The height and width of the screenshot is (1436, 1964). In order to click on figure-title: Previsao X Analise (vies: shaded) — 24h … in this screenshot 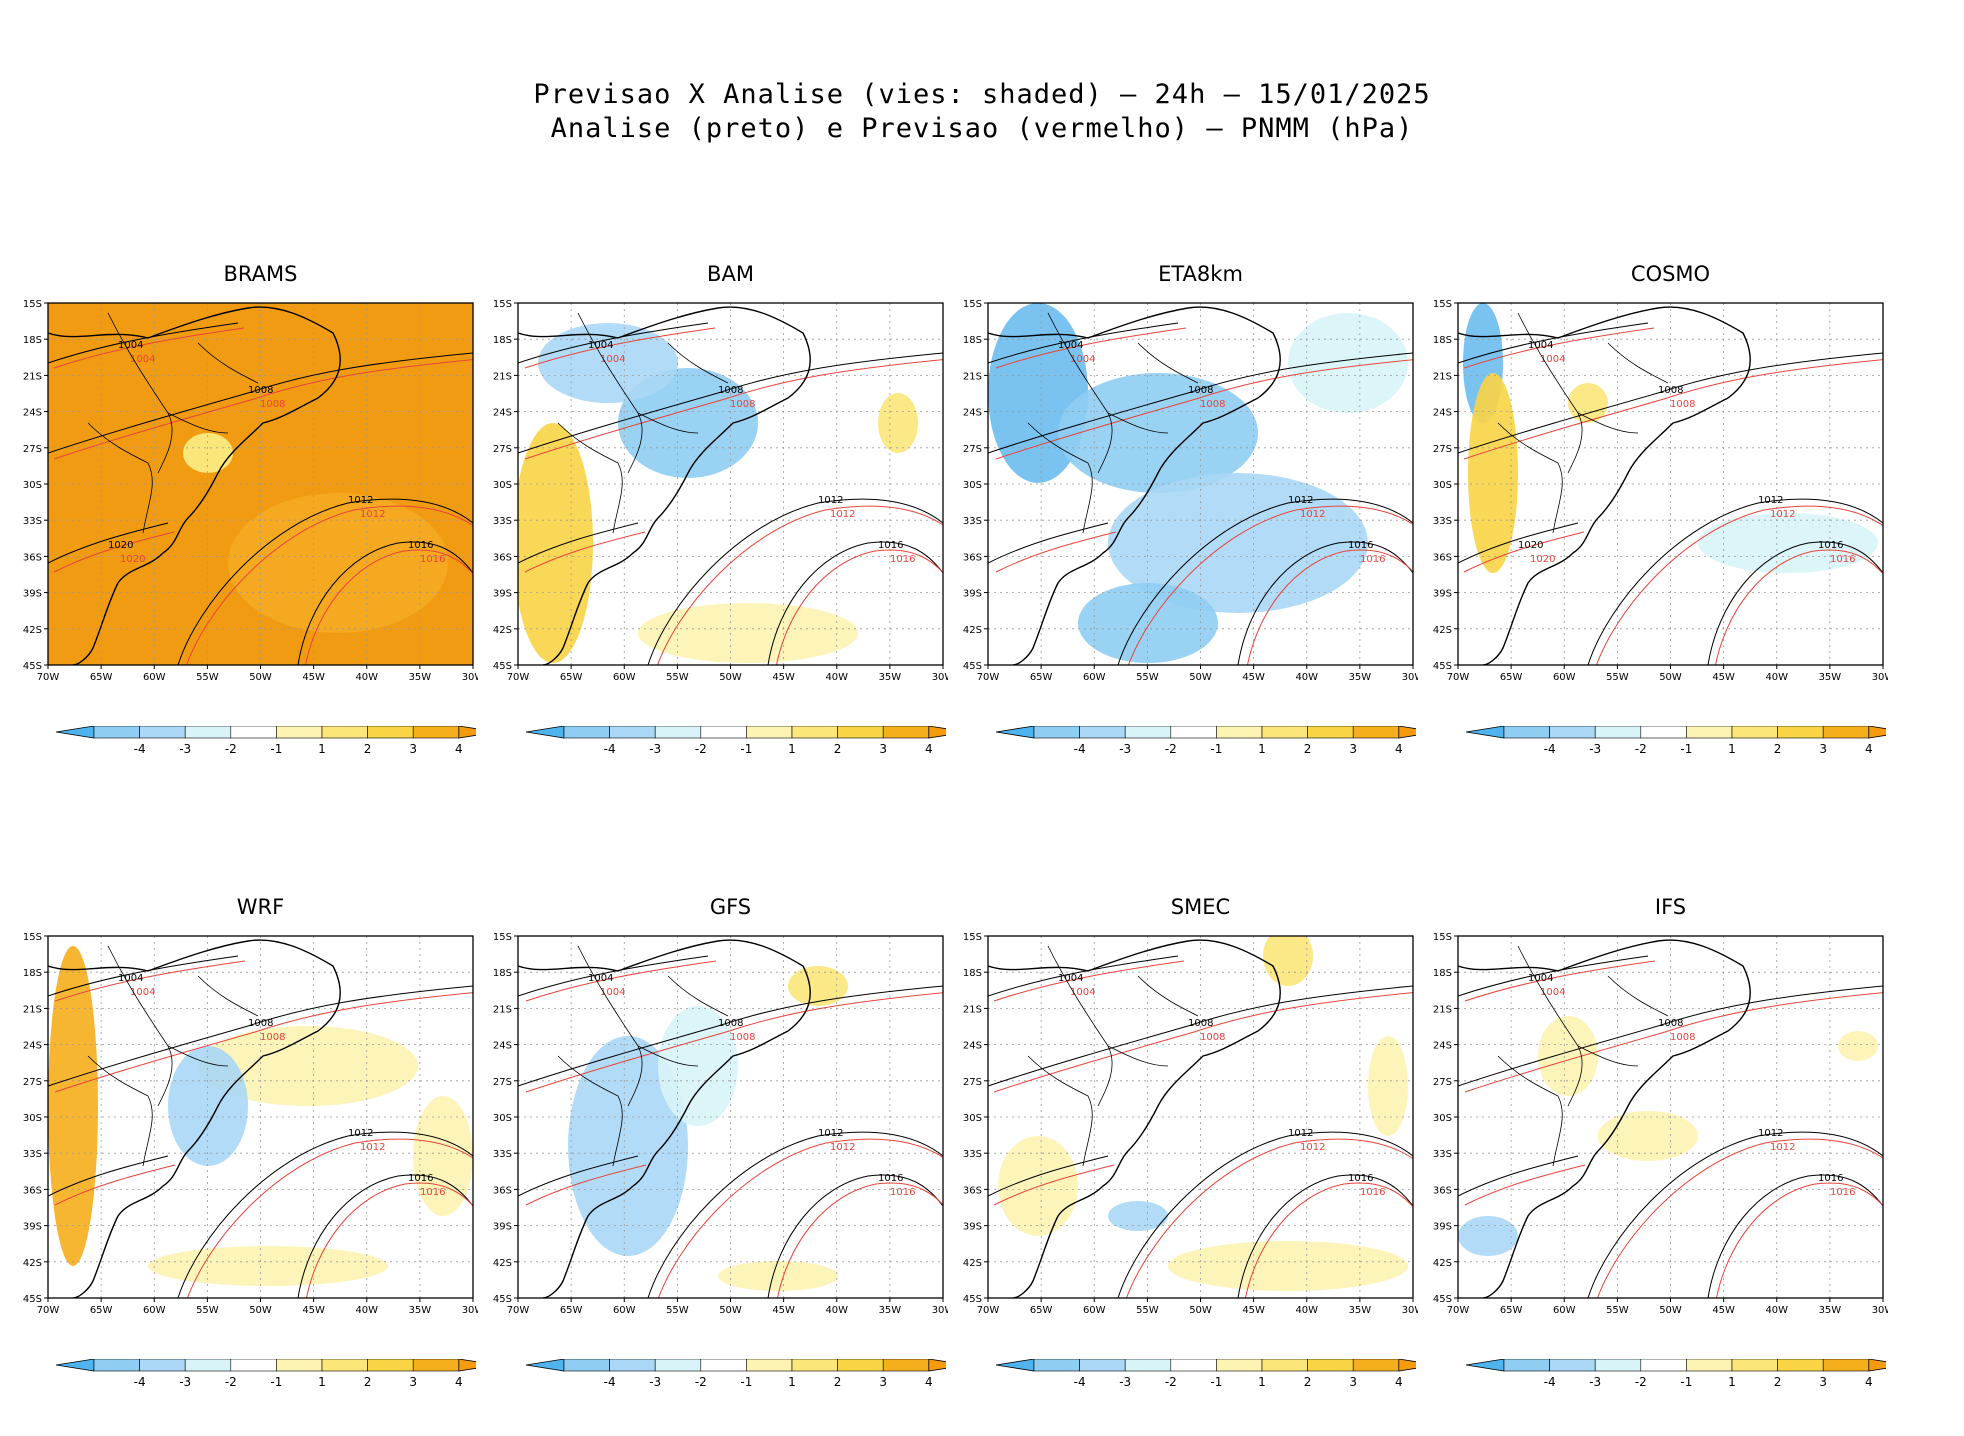, I will do `click(982, 112)`.